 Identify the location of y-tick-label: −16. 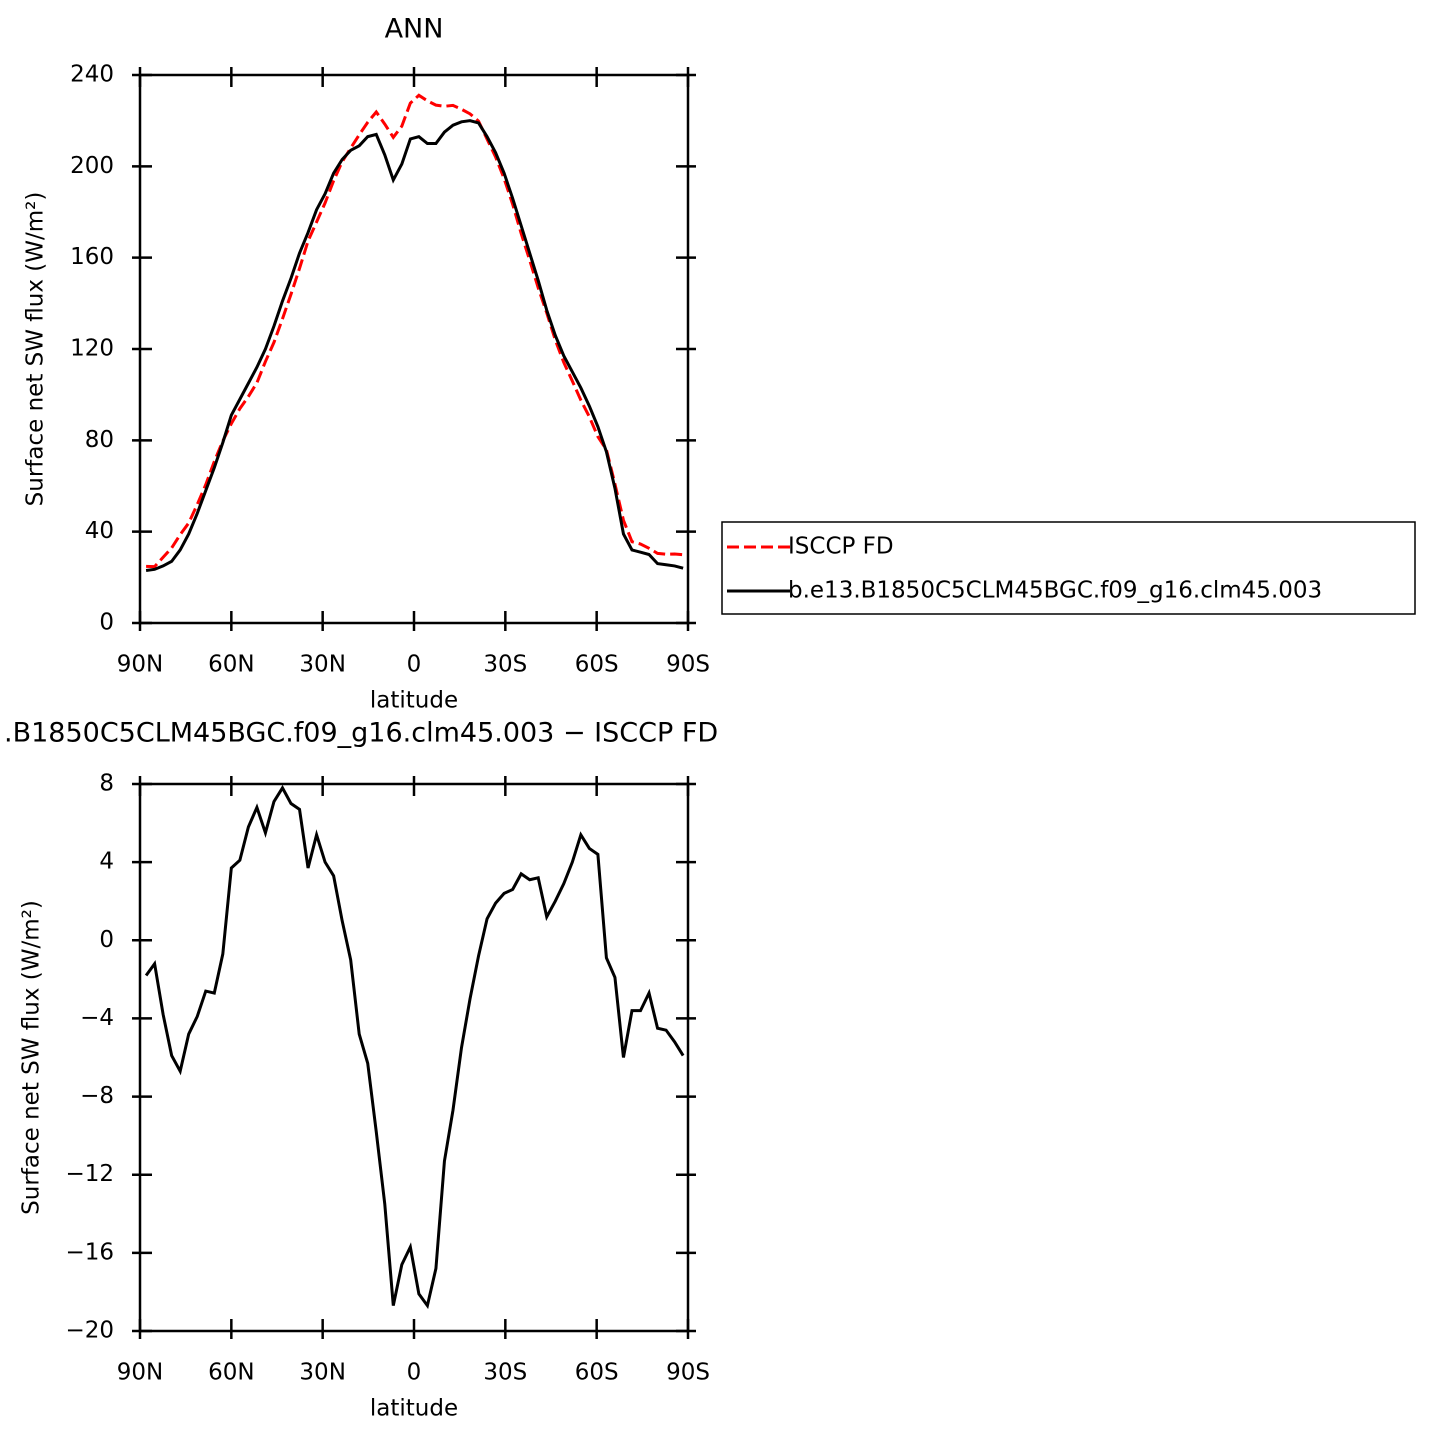
(89, 1252).